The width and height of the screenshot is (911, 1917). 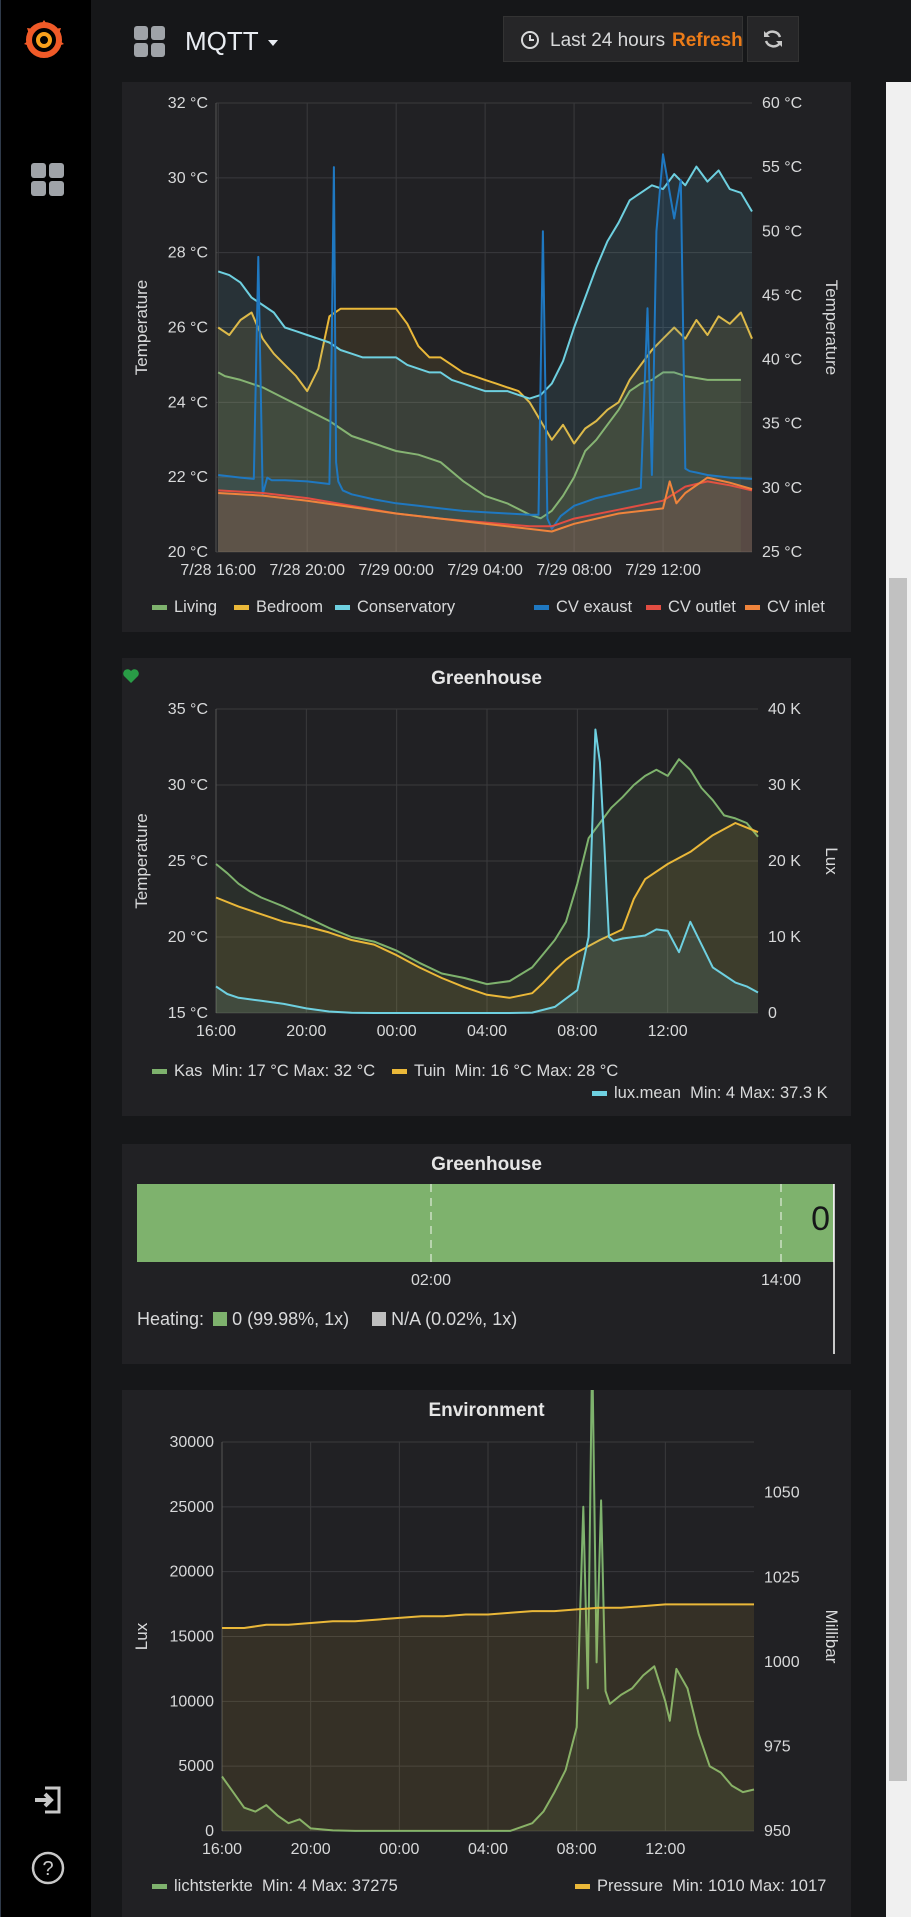 I want to click on legend-name: CV exaust, so click(x=594, y=607).